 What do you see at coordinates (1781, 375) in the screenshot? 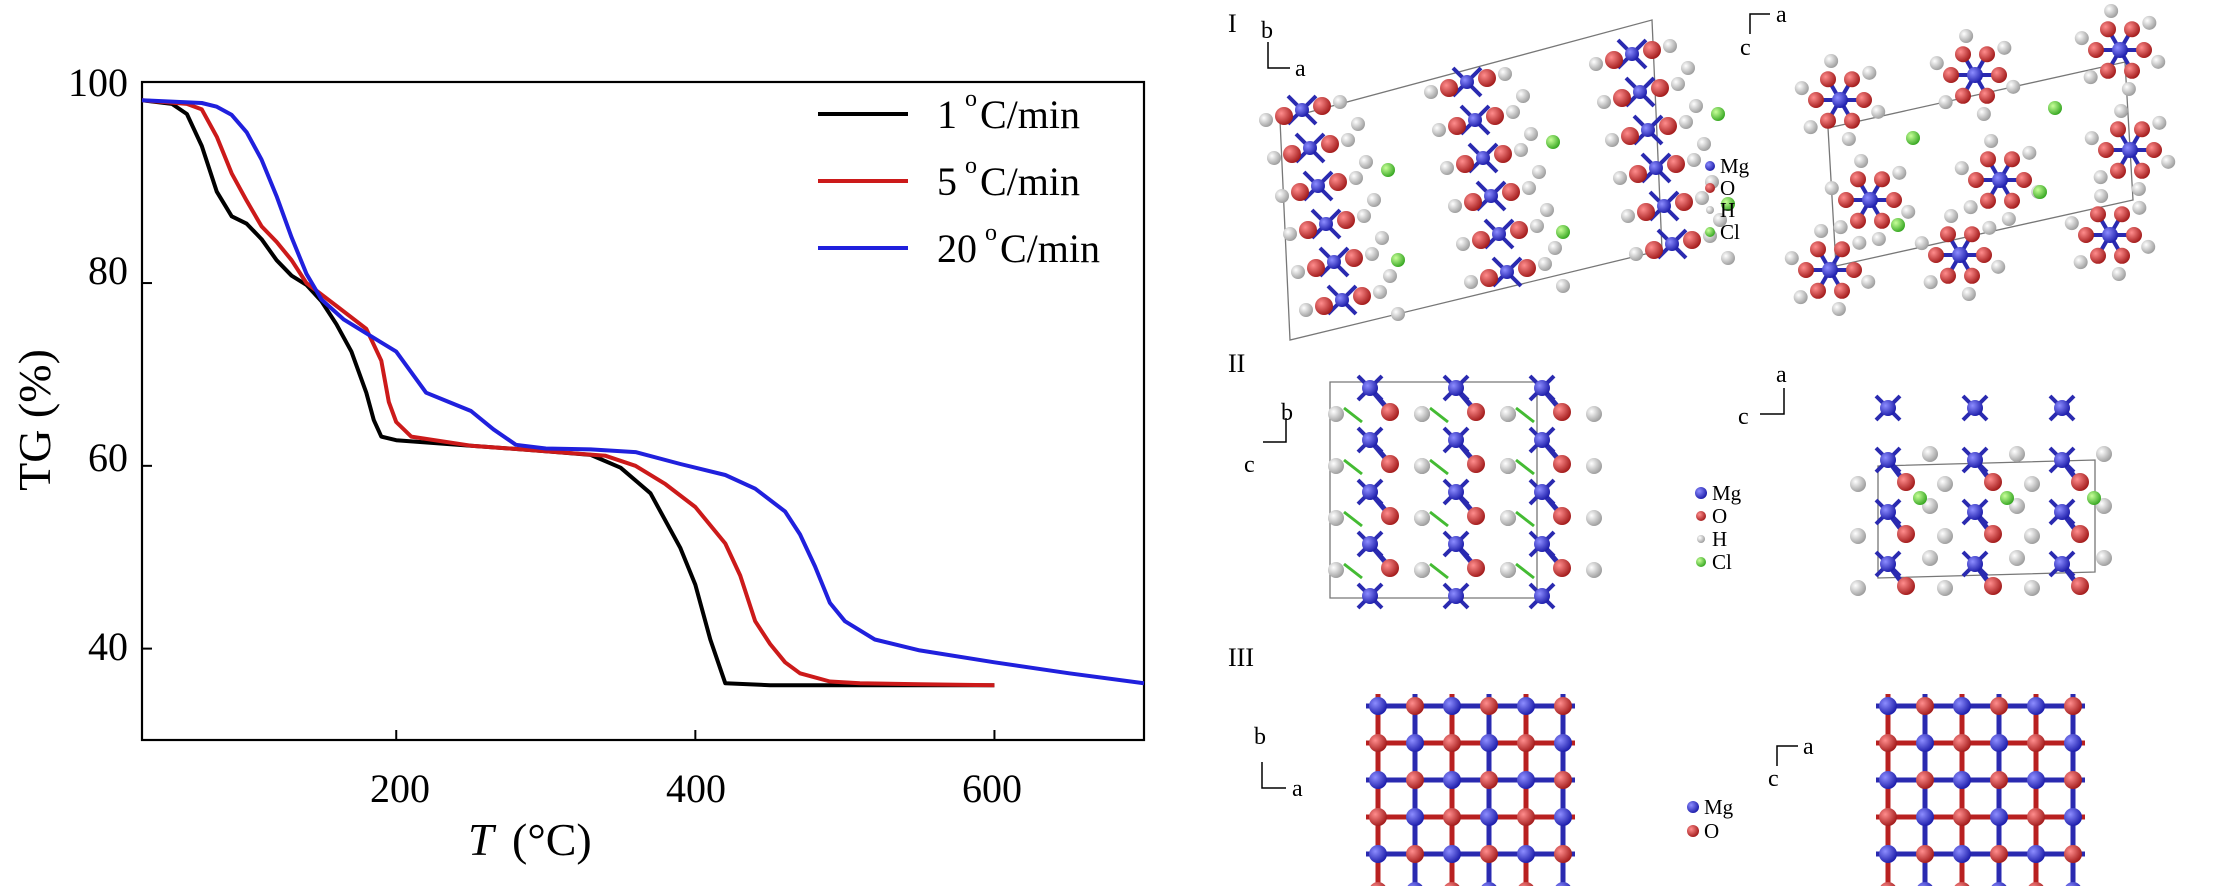
I see `axis-letter-a: a` at bounding box center [1781, 375].